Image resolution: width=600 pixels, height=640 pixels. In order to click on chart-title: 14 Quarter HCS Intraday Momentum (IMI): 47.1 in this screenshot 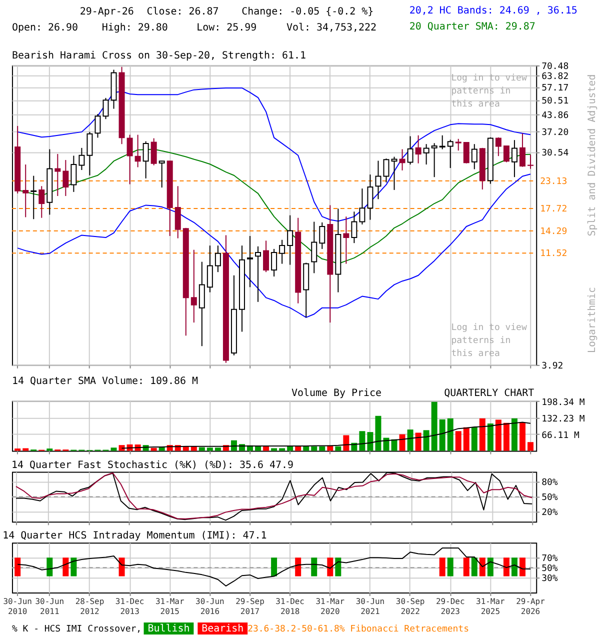, I will do `click(134, 536)`.